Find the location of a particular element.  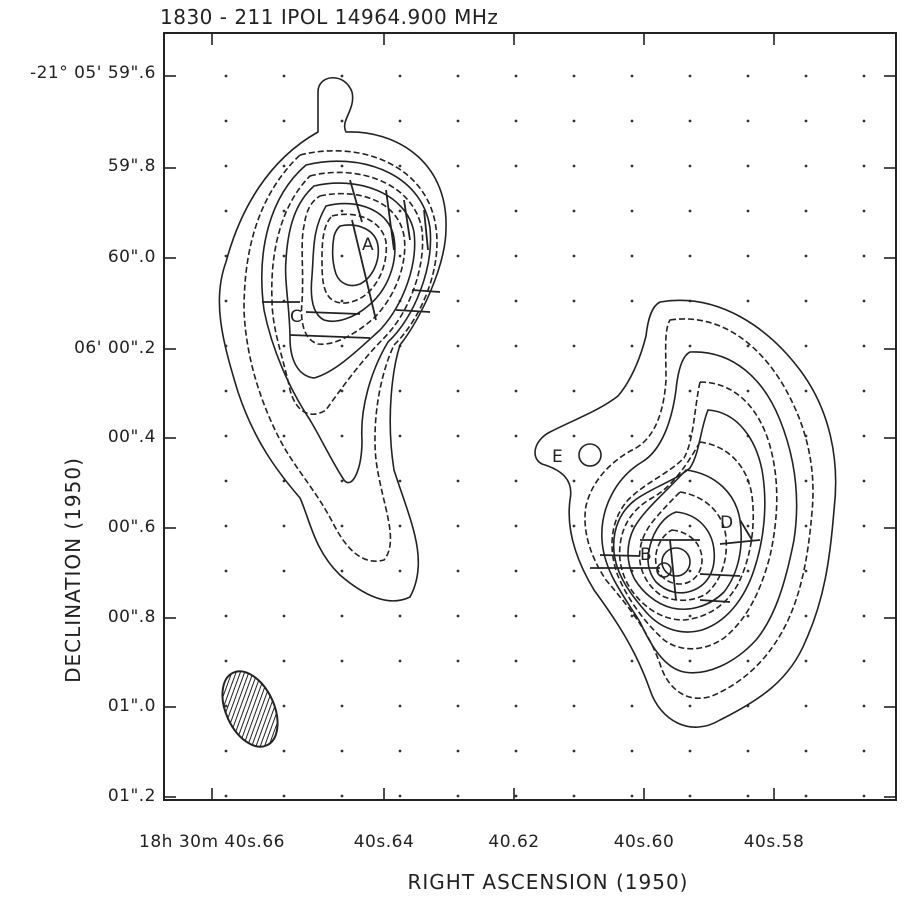

x-tick-label: 40s.58 is located at coordinates (774, 842).